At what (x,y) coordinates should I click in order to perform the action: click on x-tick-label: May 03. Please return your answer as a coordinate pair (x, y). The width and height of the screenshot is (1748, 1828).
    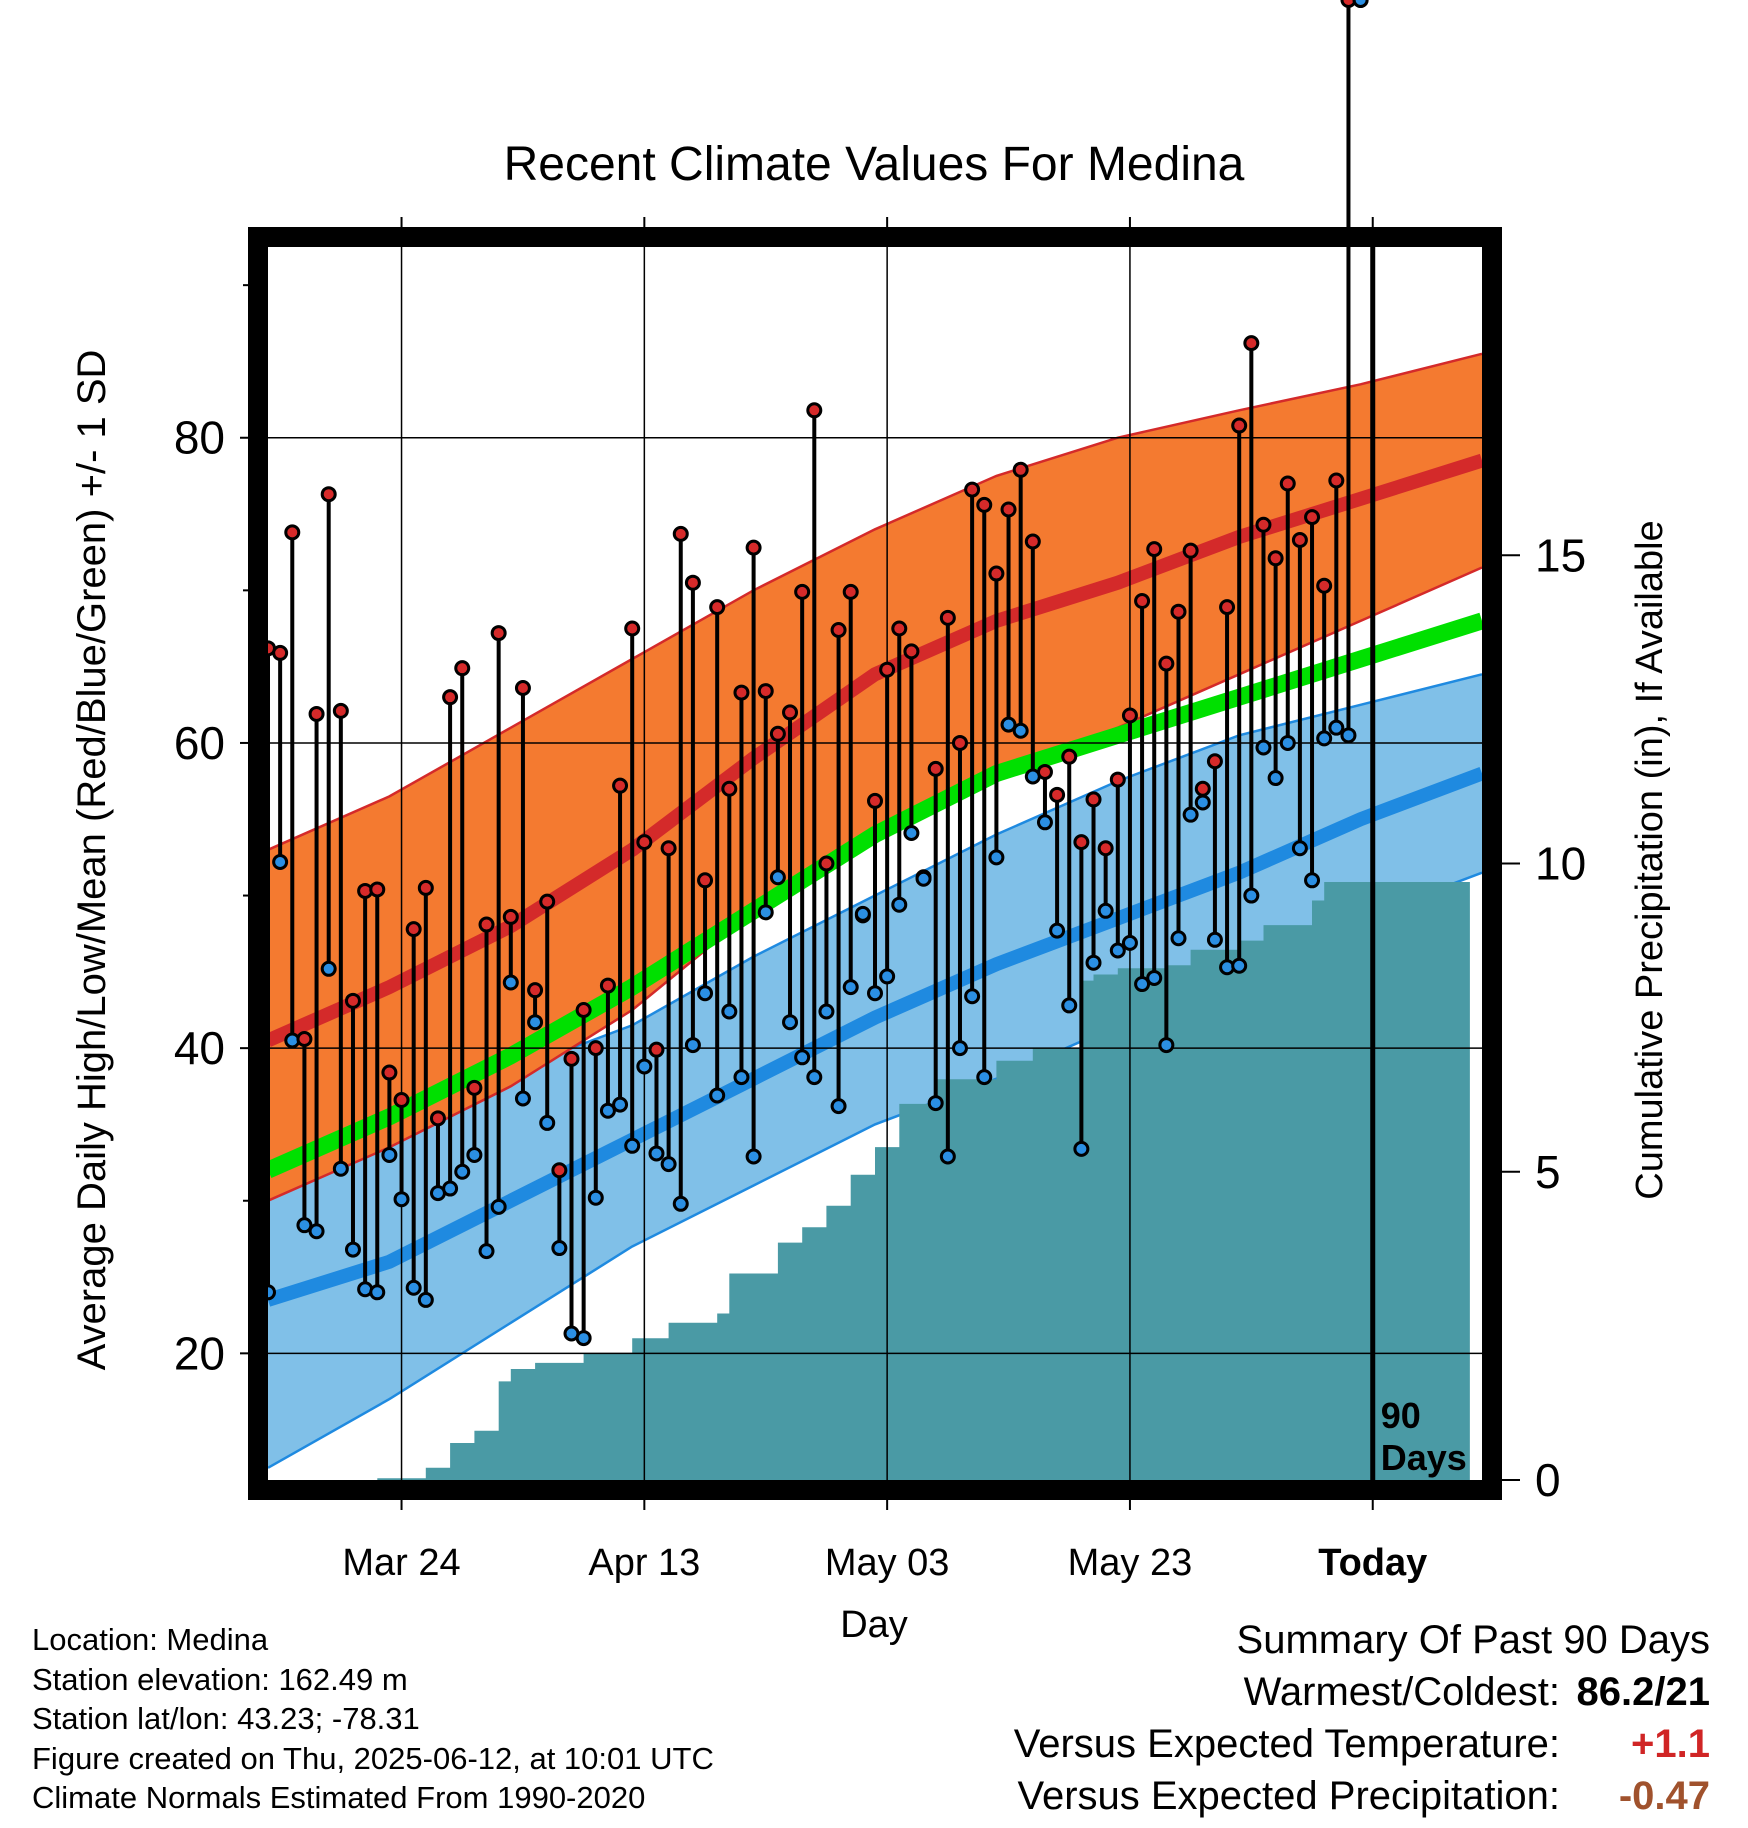
    Looking at the image, I should click on (887, 1563).